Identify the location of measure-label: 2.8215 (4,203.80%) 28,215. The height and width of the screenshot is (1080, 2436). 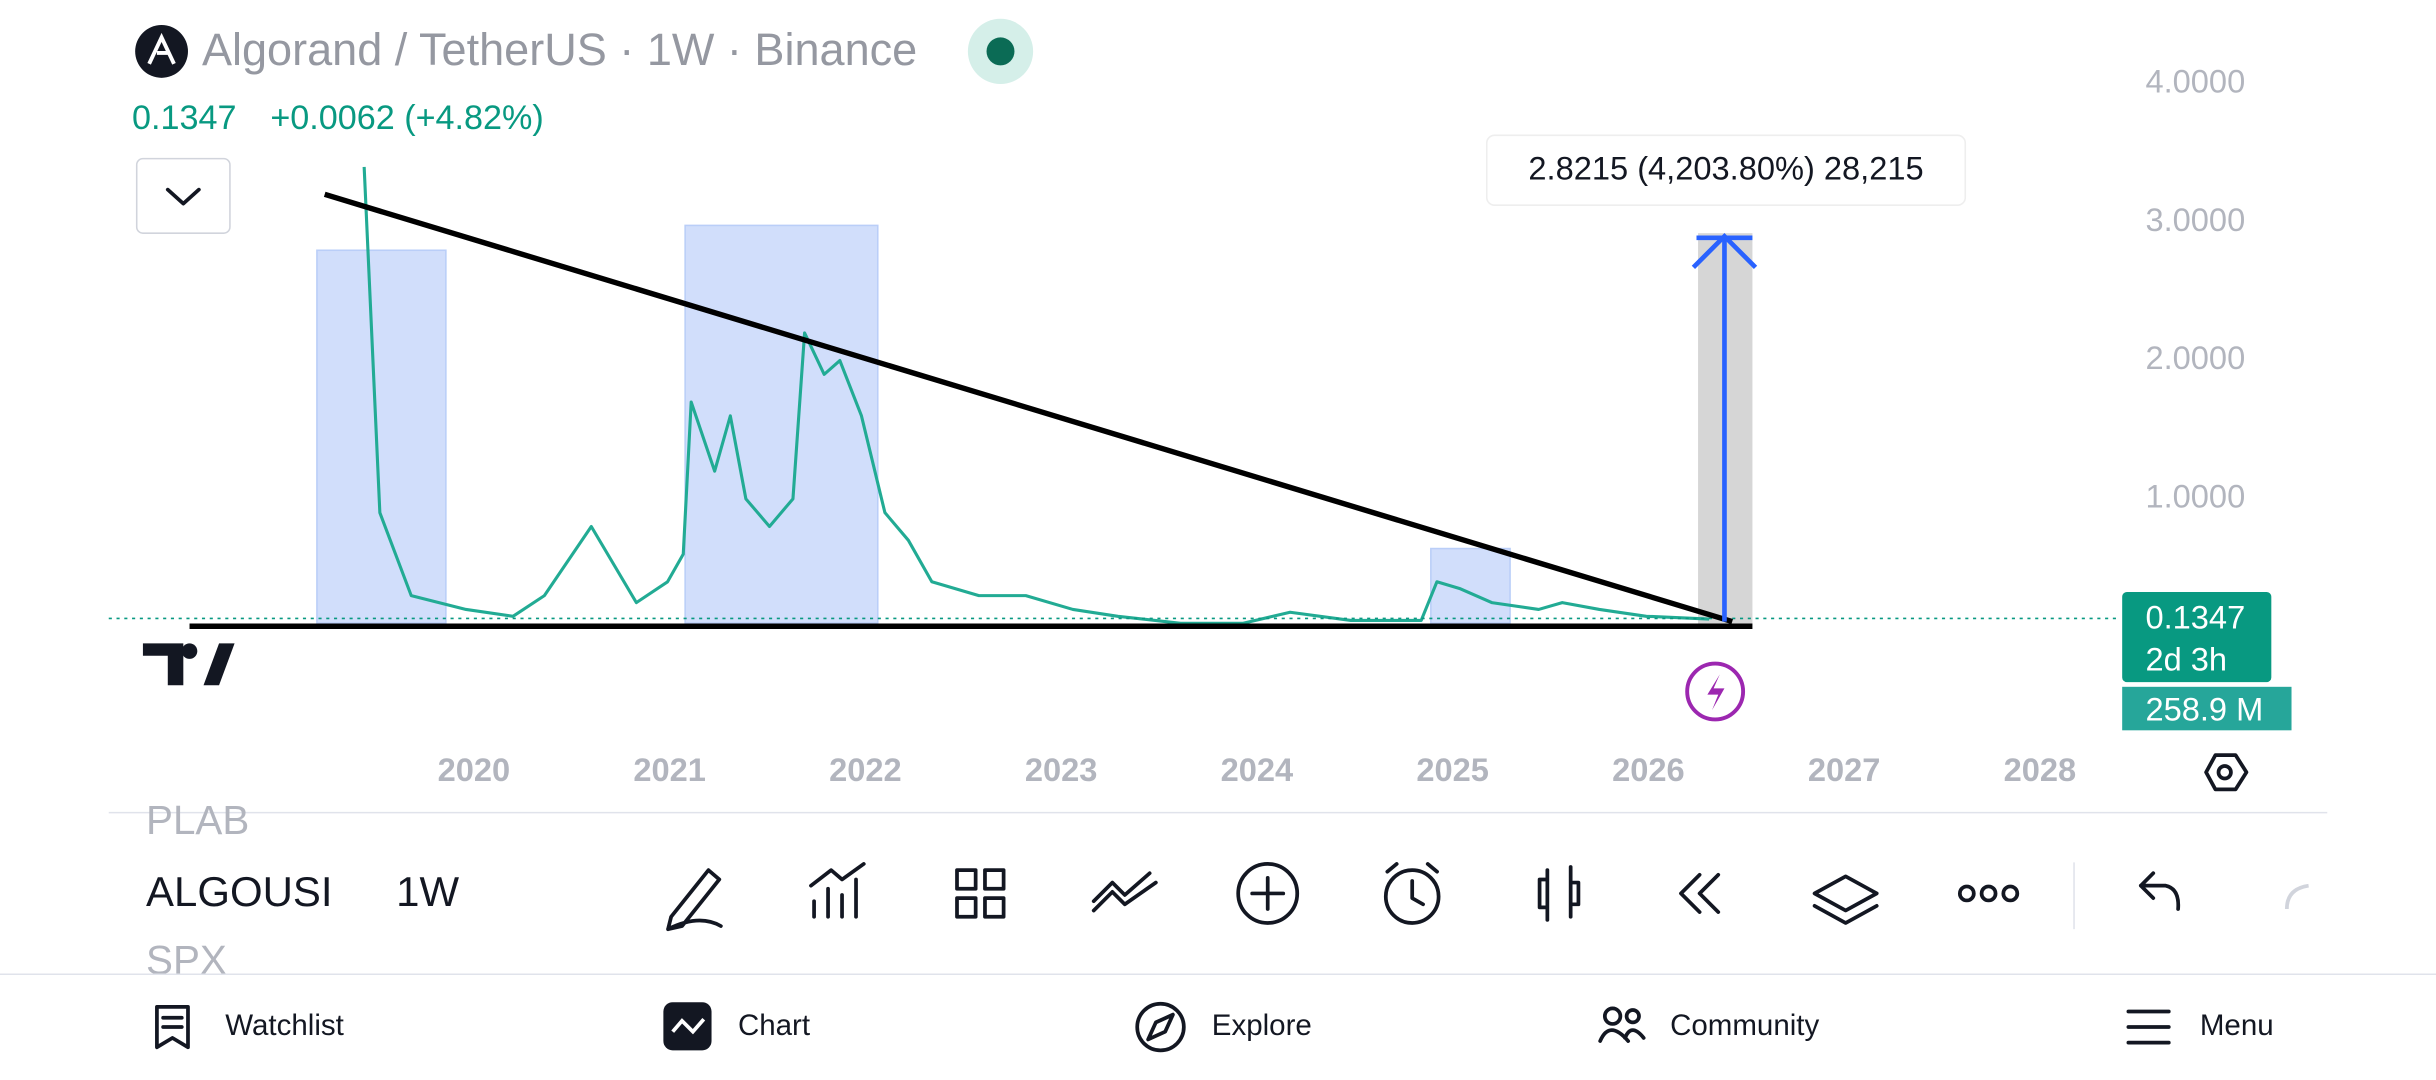
(1725, 168).